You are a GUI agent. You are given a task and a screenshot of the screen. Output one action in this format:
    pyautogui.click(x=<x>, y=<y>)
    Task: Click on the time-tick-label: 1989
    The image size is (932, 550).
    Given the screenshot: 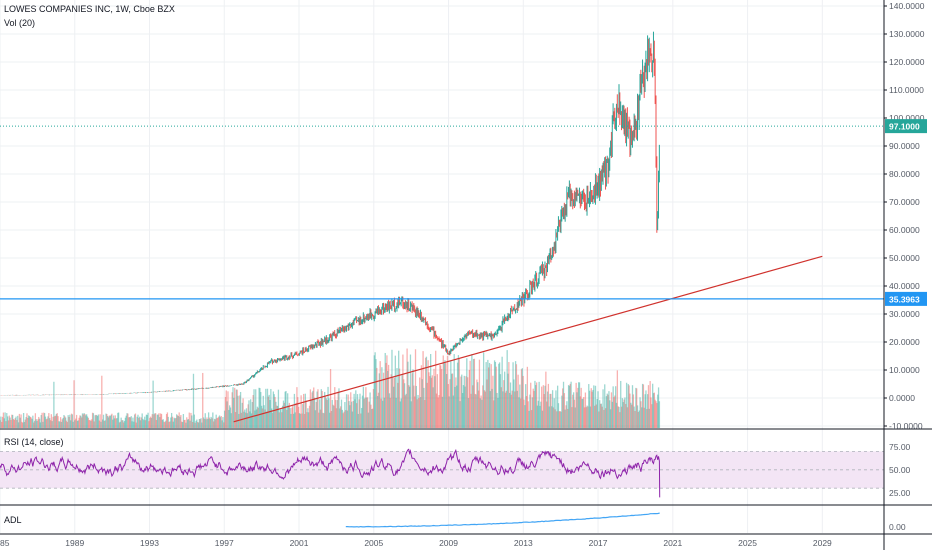 What is the action you would take?
    pyautogui.click(x=74, y=543)
    